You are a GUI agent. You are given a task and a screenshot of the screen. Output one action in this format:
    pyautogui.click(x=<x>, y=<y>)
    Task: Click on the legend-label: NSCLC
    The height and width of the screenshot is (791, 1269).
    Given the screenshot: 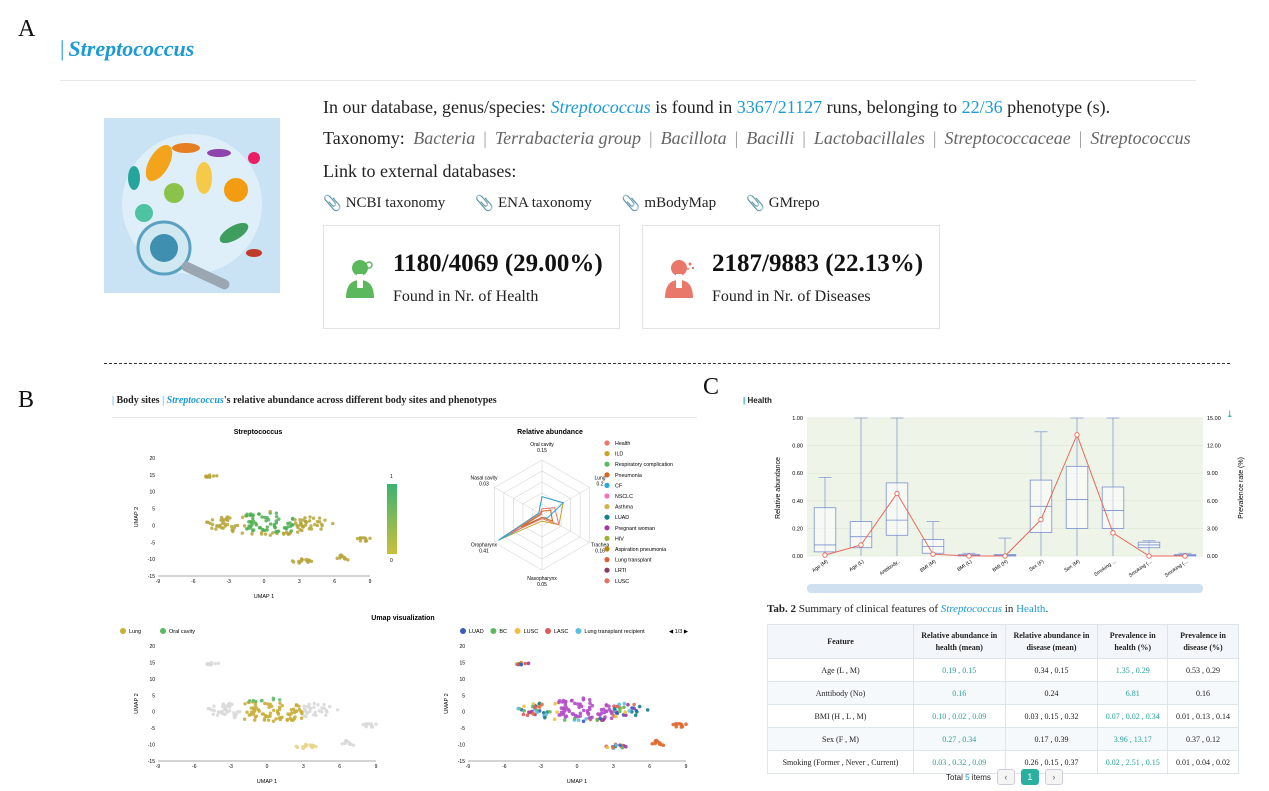 What is the action you would take?
    pyautogui.click(x=624, y=497)
    